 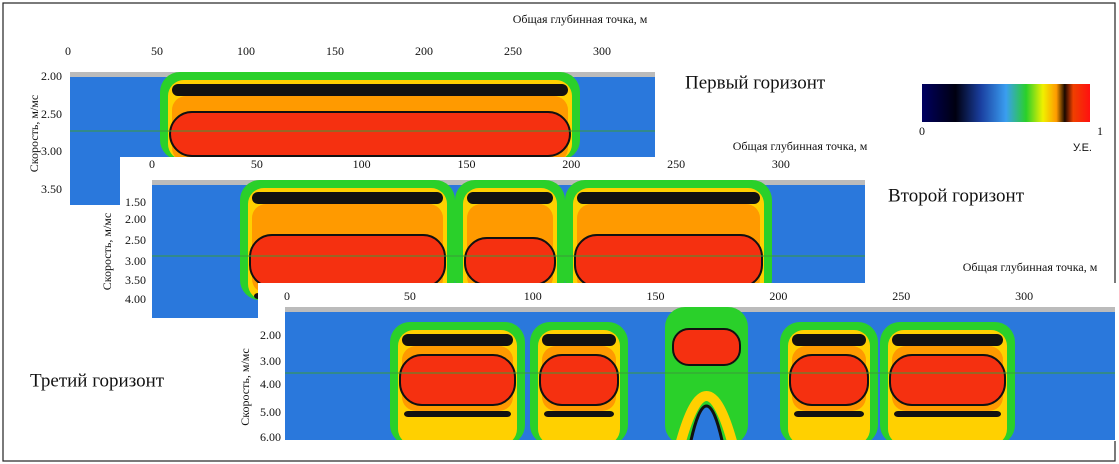 I want to click on colorbar-min: 0, so click(x=922, y=131).